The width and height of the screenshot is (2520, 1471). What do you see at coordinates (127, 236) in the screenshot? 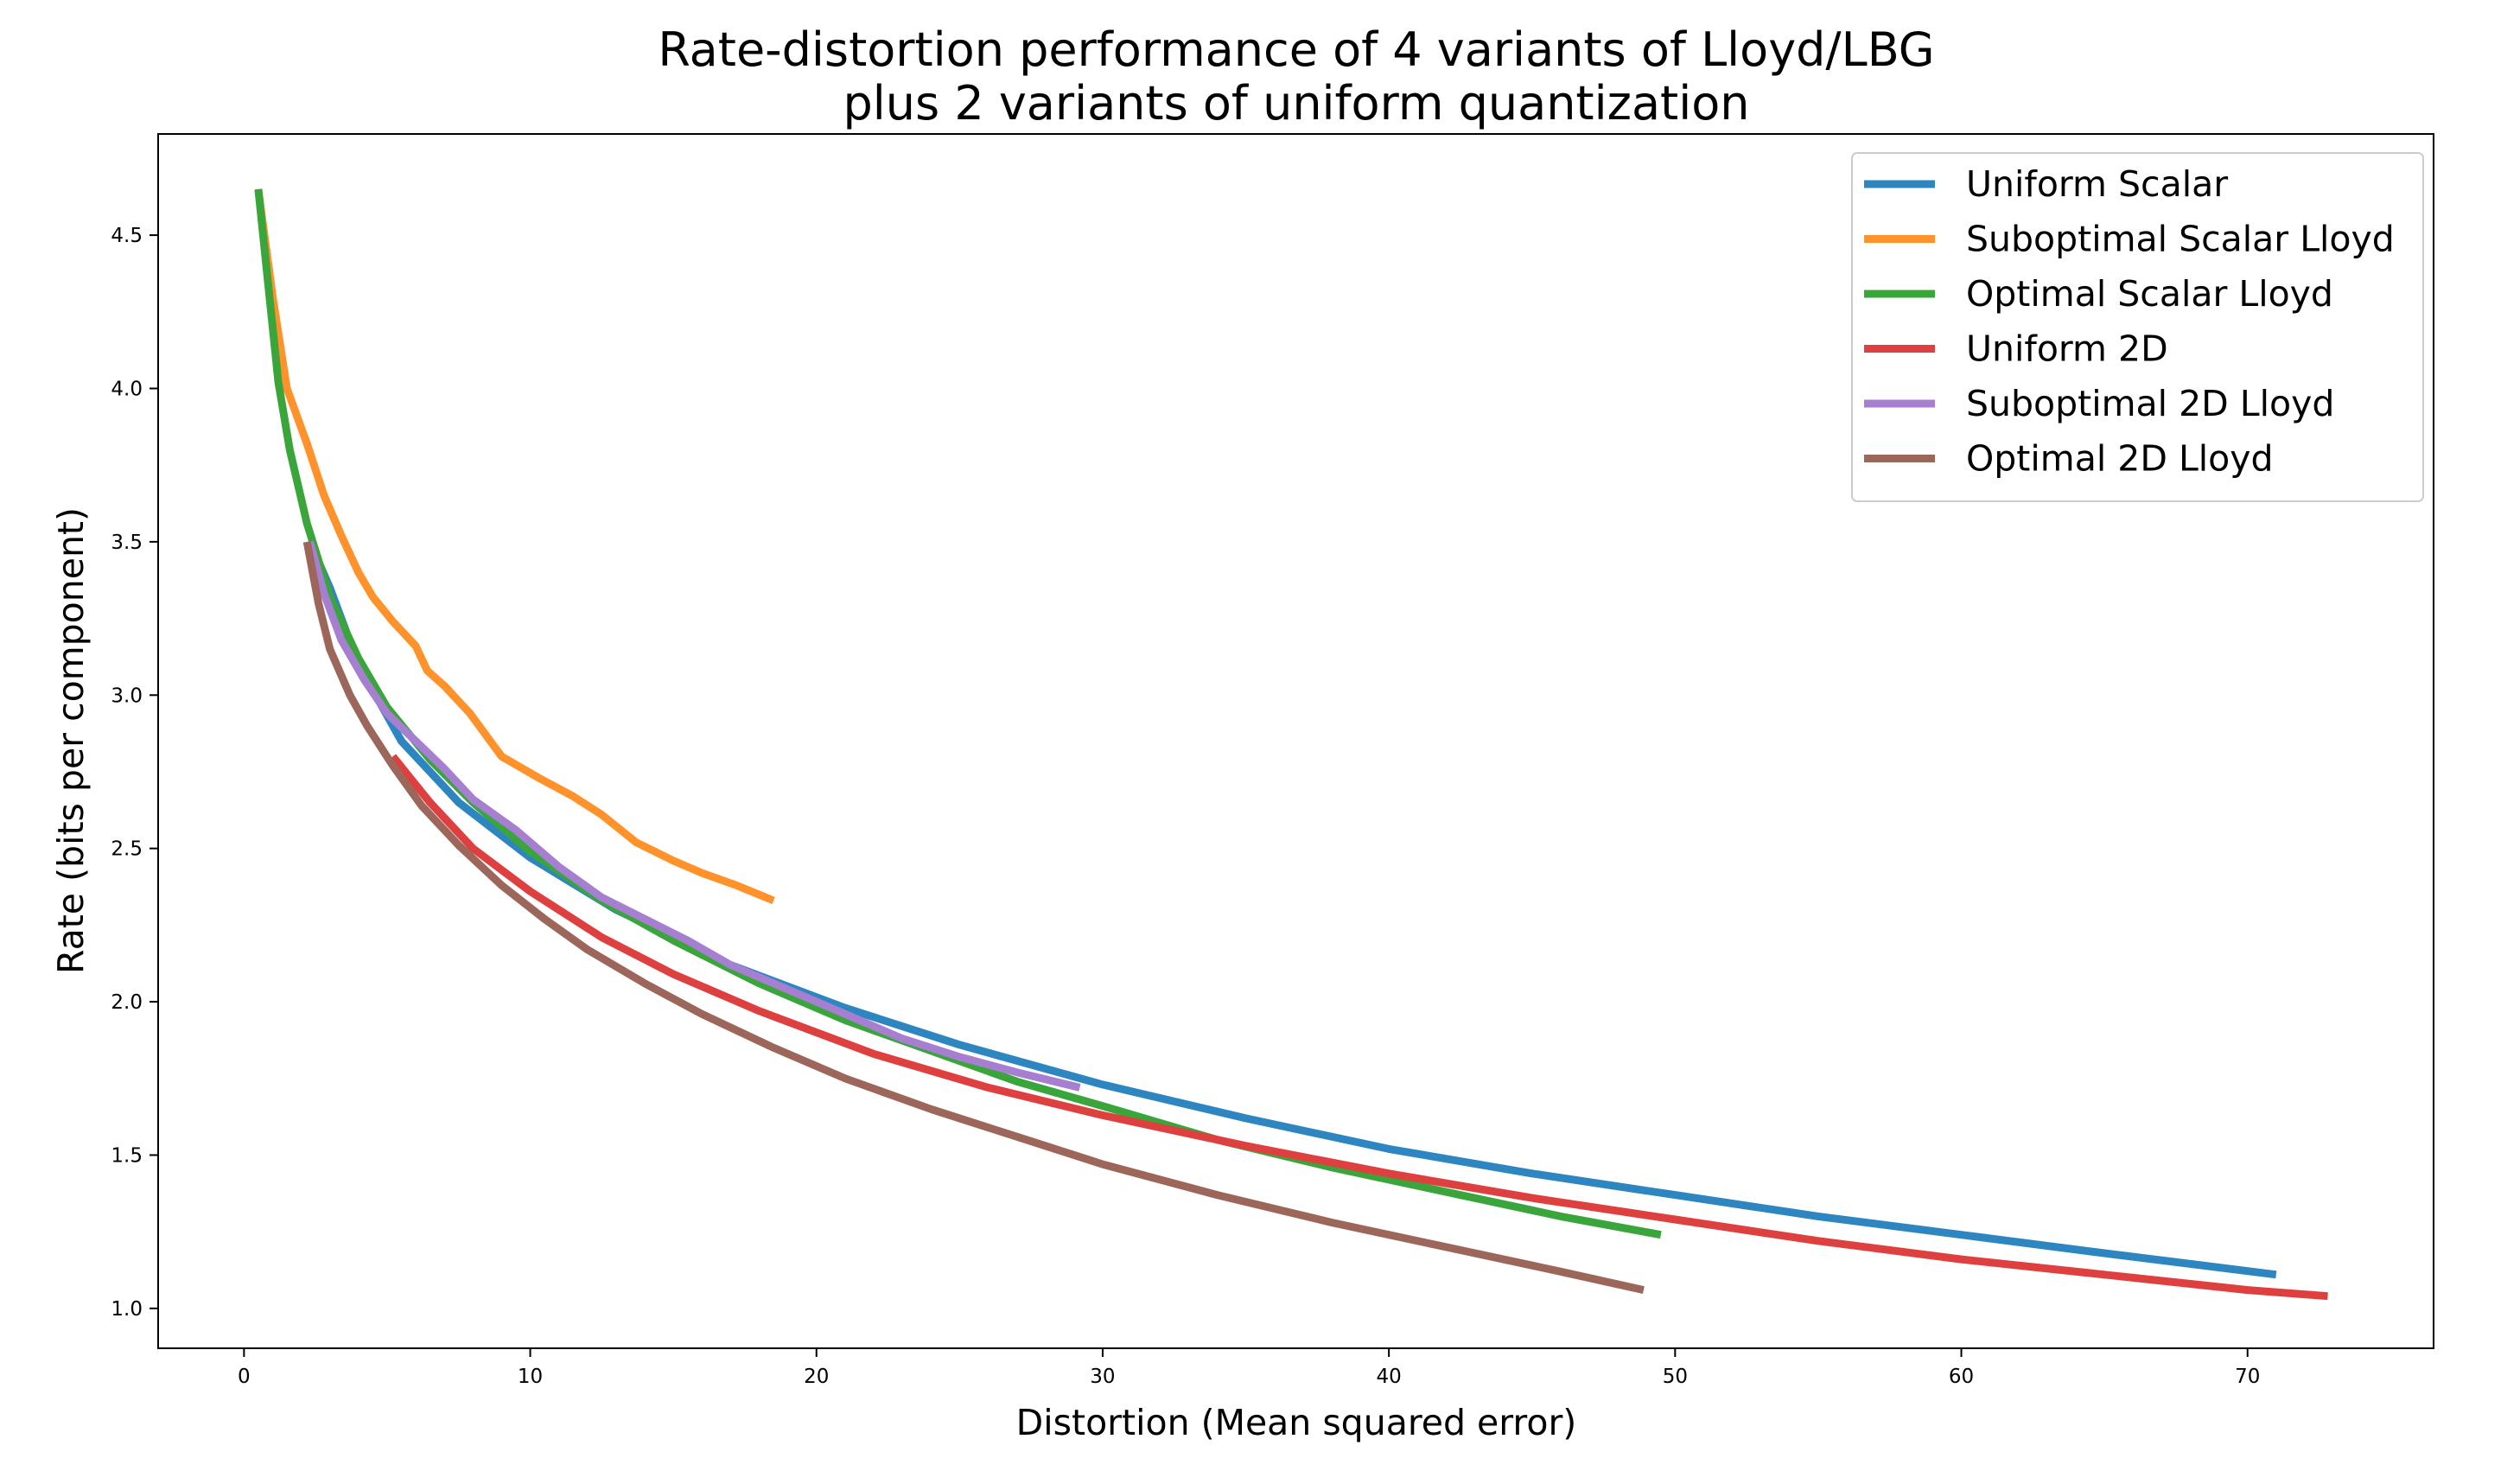
I see `y-tick-label: 4.5` at bounding box center [127, 236].